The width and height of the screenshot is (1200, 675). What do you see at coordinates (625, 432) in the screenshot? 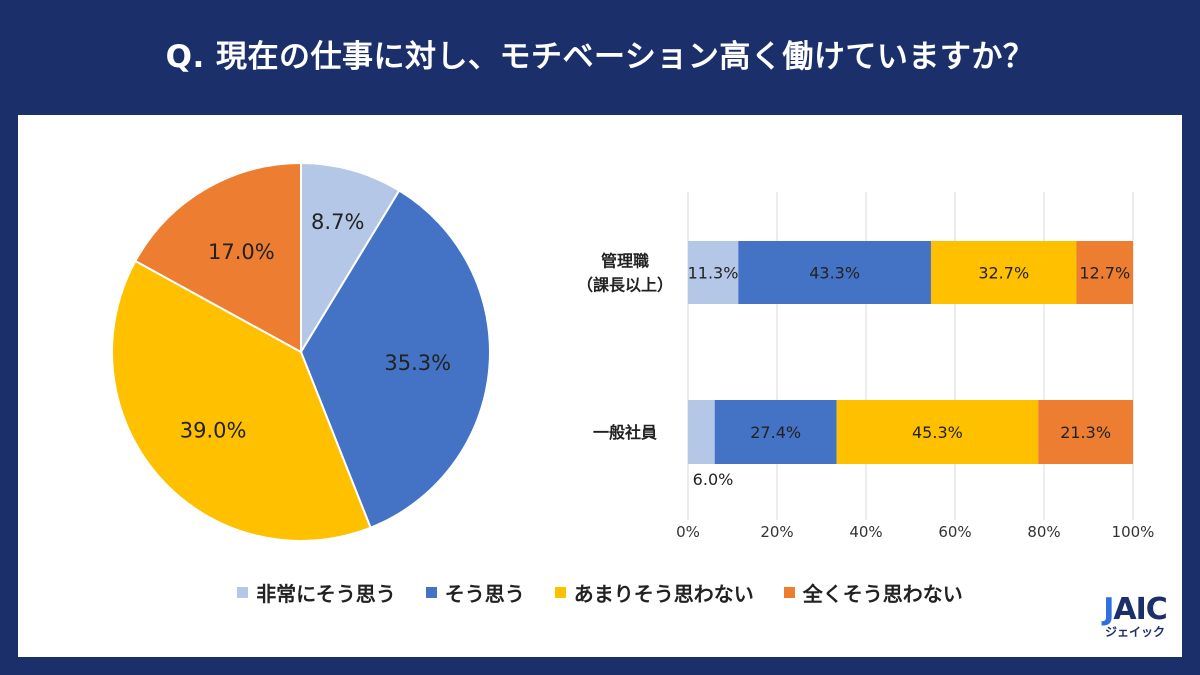
I see `y-category-label: 一般社員` at bounding box center [625, 432].